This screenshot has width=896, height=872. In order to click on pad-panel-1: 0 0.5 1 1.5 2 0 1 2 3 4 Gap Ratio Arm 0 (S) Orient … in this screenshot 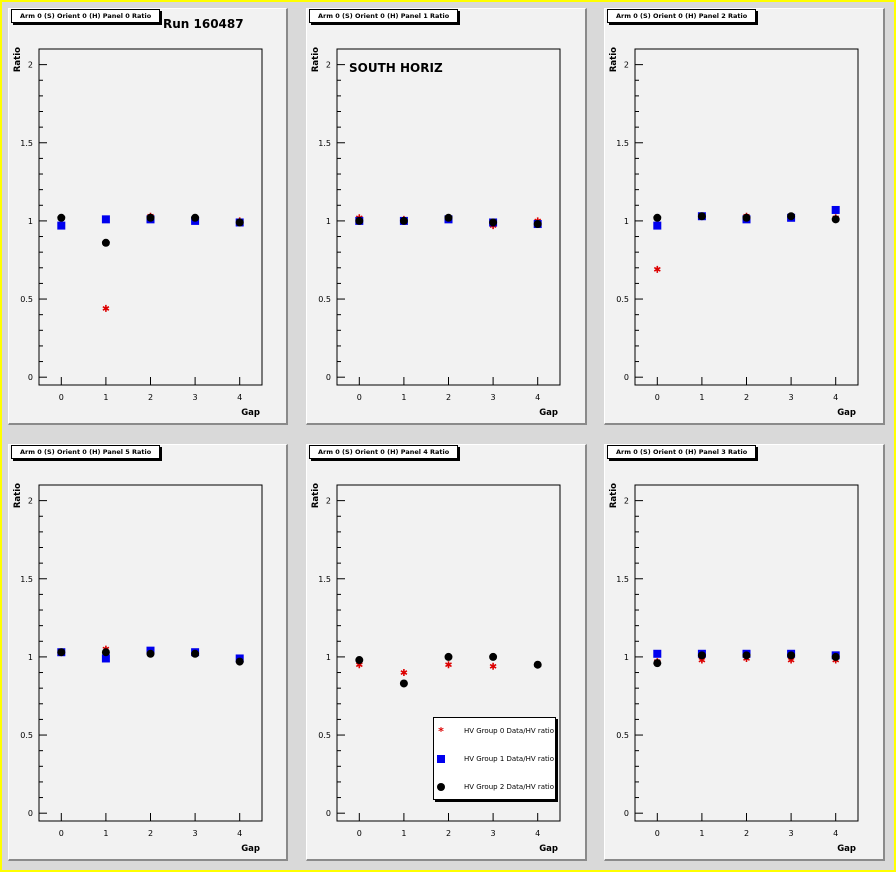, I will do `click(446, 216)`.